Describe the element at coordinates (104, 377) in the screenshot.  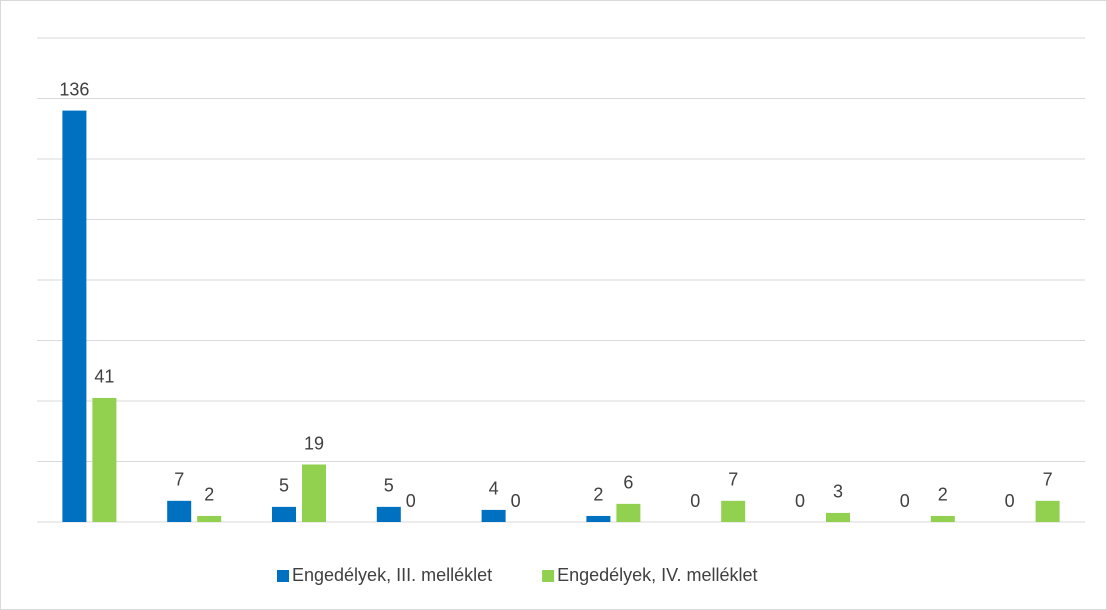
I see `data-label: 41` at that location.